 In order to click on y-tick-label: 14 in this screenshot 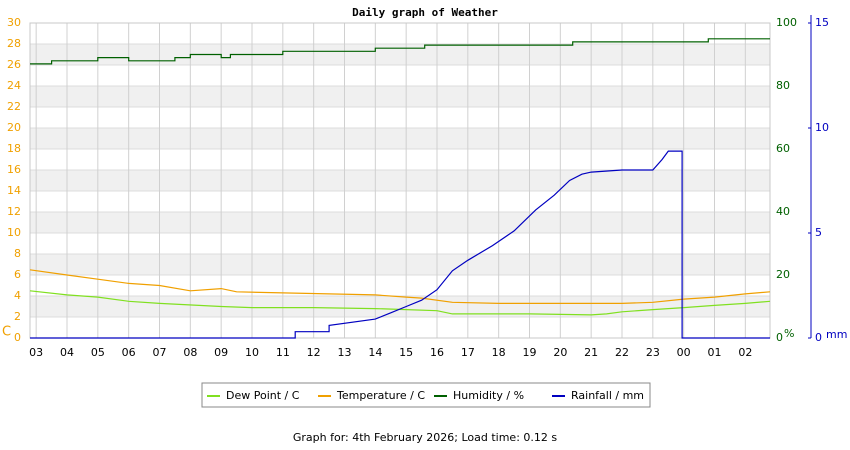, I will do `click(14, 190)`.